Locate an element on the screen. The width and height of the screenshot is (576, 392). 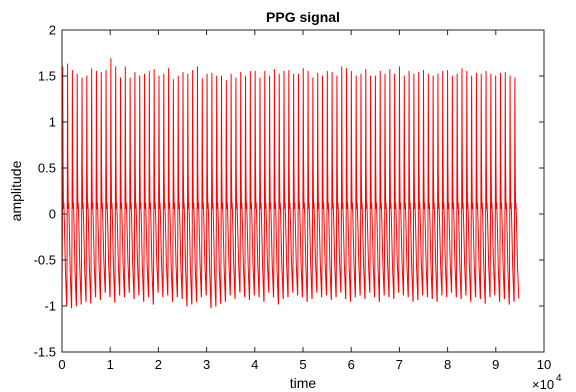
x-tick-label: 2 is located at coordinates (158, 364).